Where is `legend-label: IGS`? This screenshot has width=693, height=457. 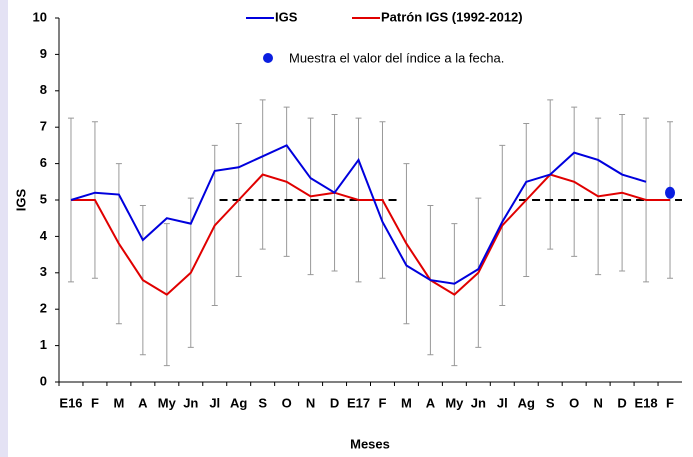 legend-label: IGS is located at coordinates (286, 16).